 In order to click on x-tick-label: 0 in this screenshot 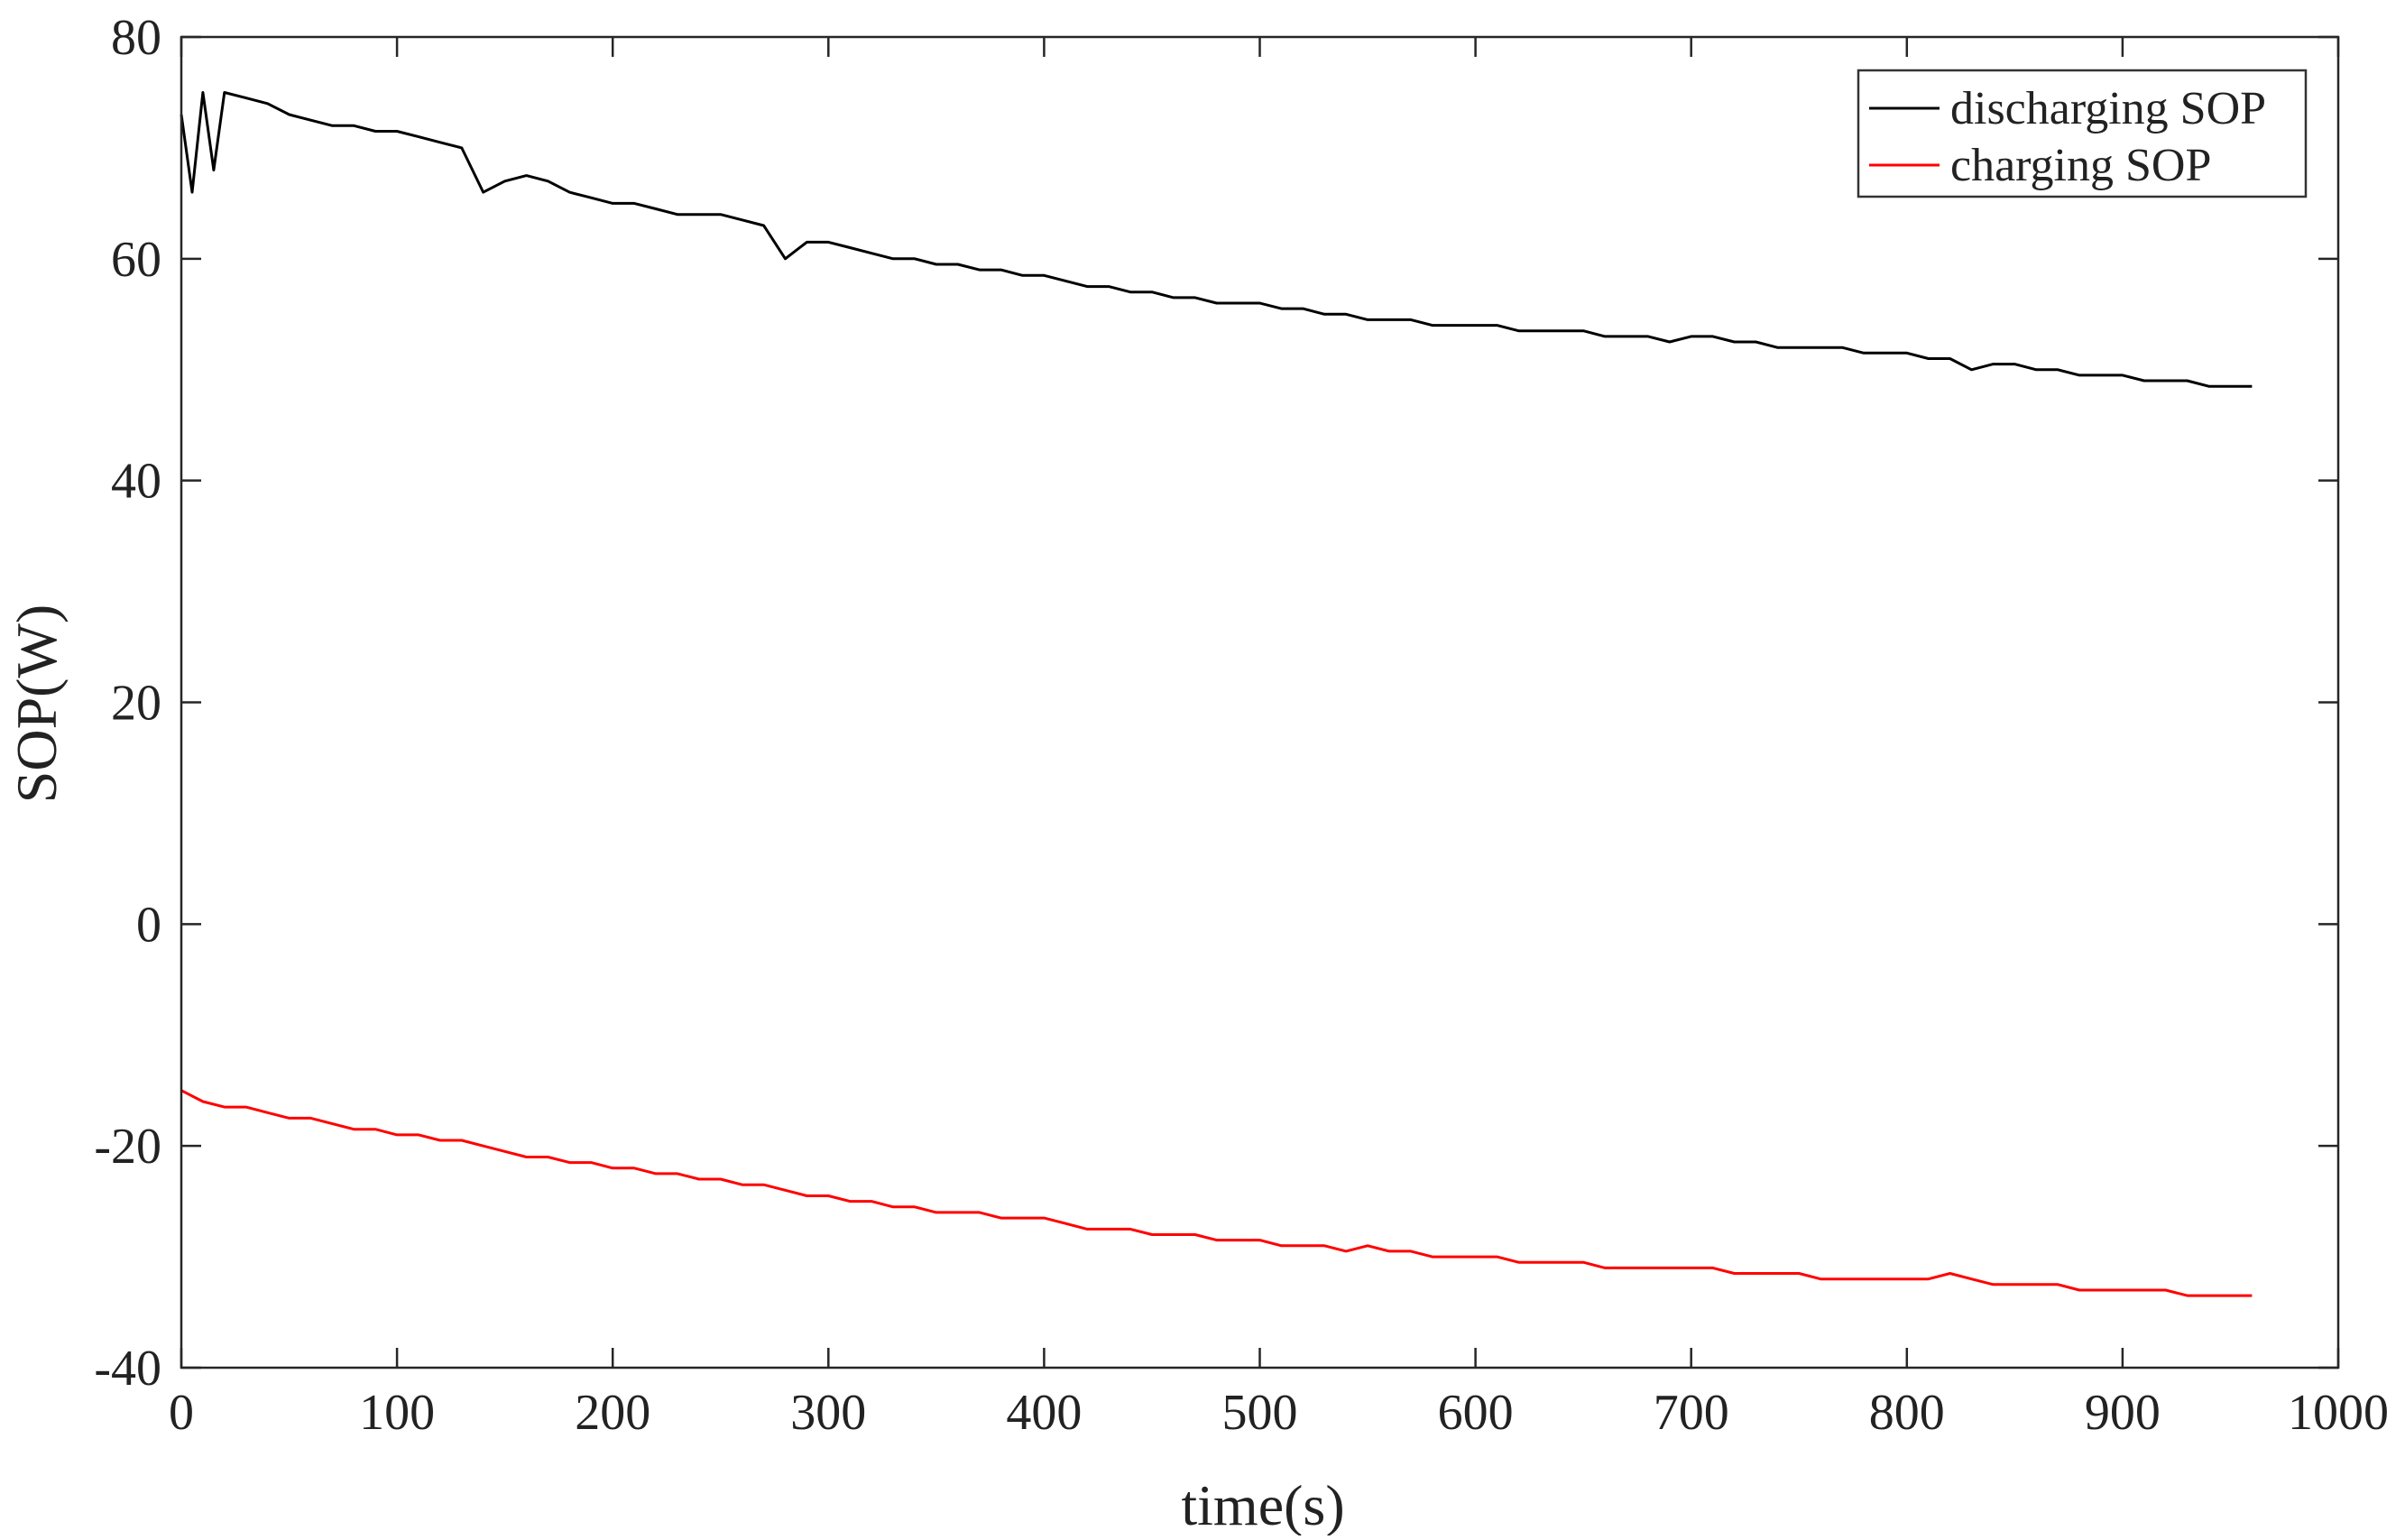, I will do `click(181, 1413)`.